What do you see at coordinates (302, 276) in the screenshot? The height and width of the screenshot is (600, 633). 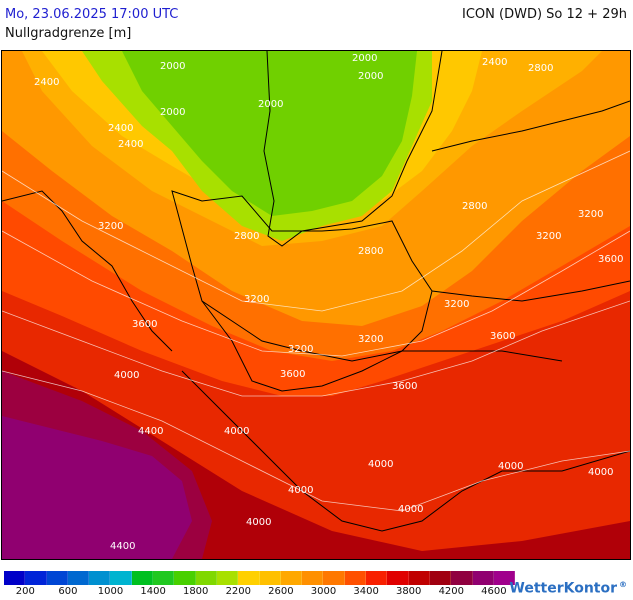 I see `border-germany` at bounding box center [302, 276].